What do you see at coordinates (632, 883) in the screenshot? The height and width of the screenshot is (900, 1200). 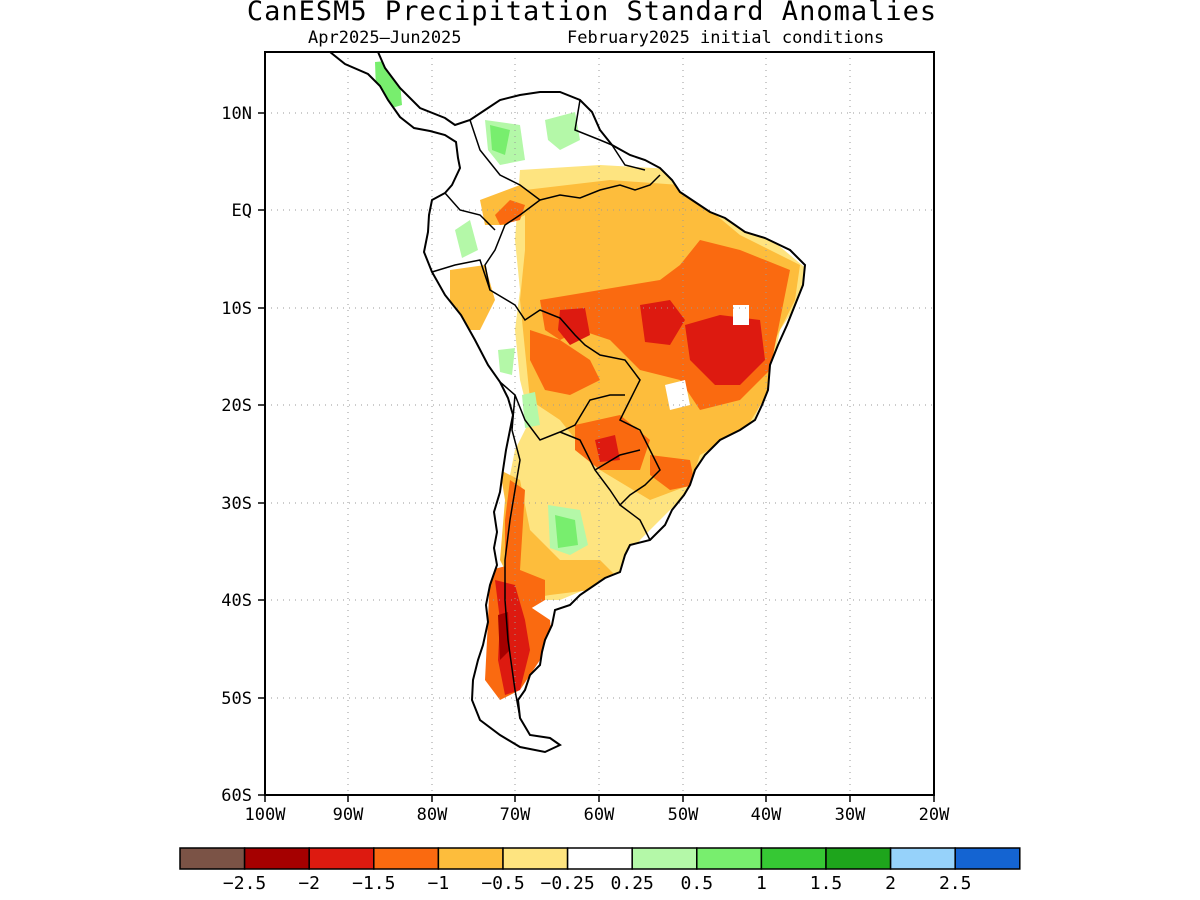 I see `colorbar-label: 0.25` at bounding box center [632, 883].